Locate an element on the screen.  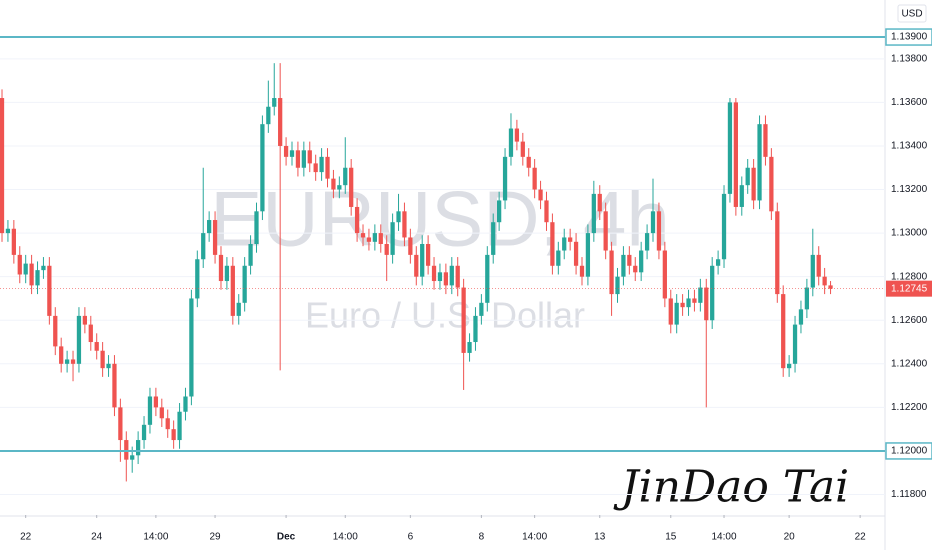
currency-label: USD is located at coordinates (911, 14).